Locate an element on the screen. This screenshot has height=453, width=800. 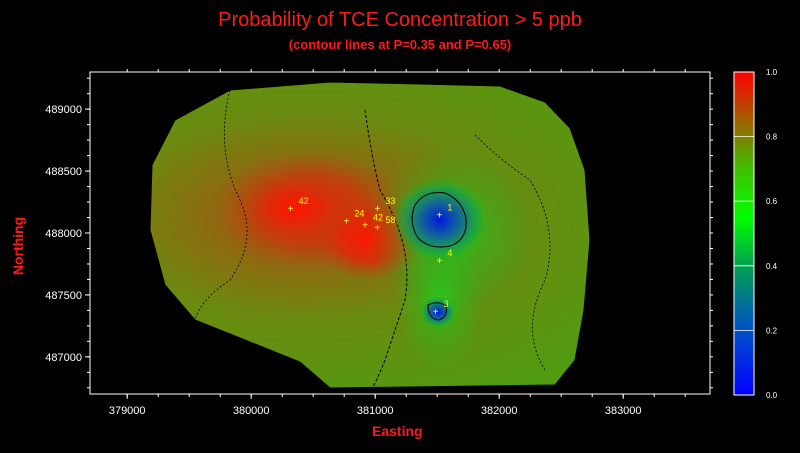
x-tick-label: 379000 is located at coordinates (127, 411).